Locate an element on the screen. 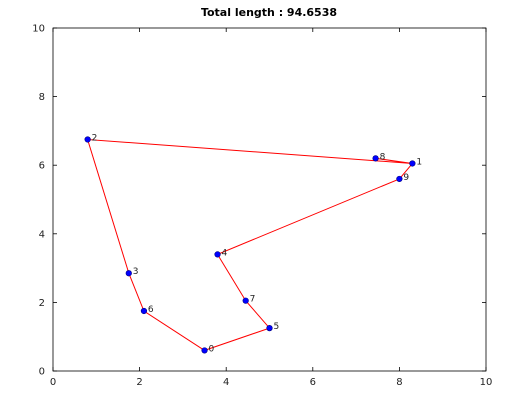  point-label-1: 1 is located at coordinates (419, 162).